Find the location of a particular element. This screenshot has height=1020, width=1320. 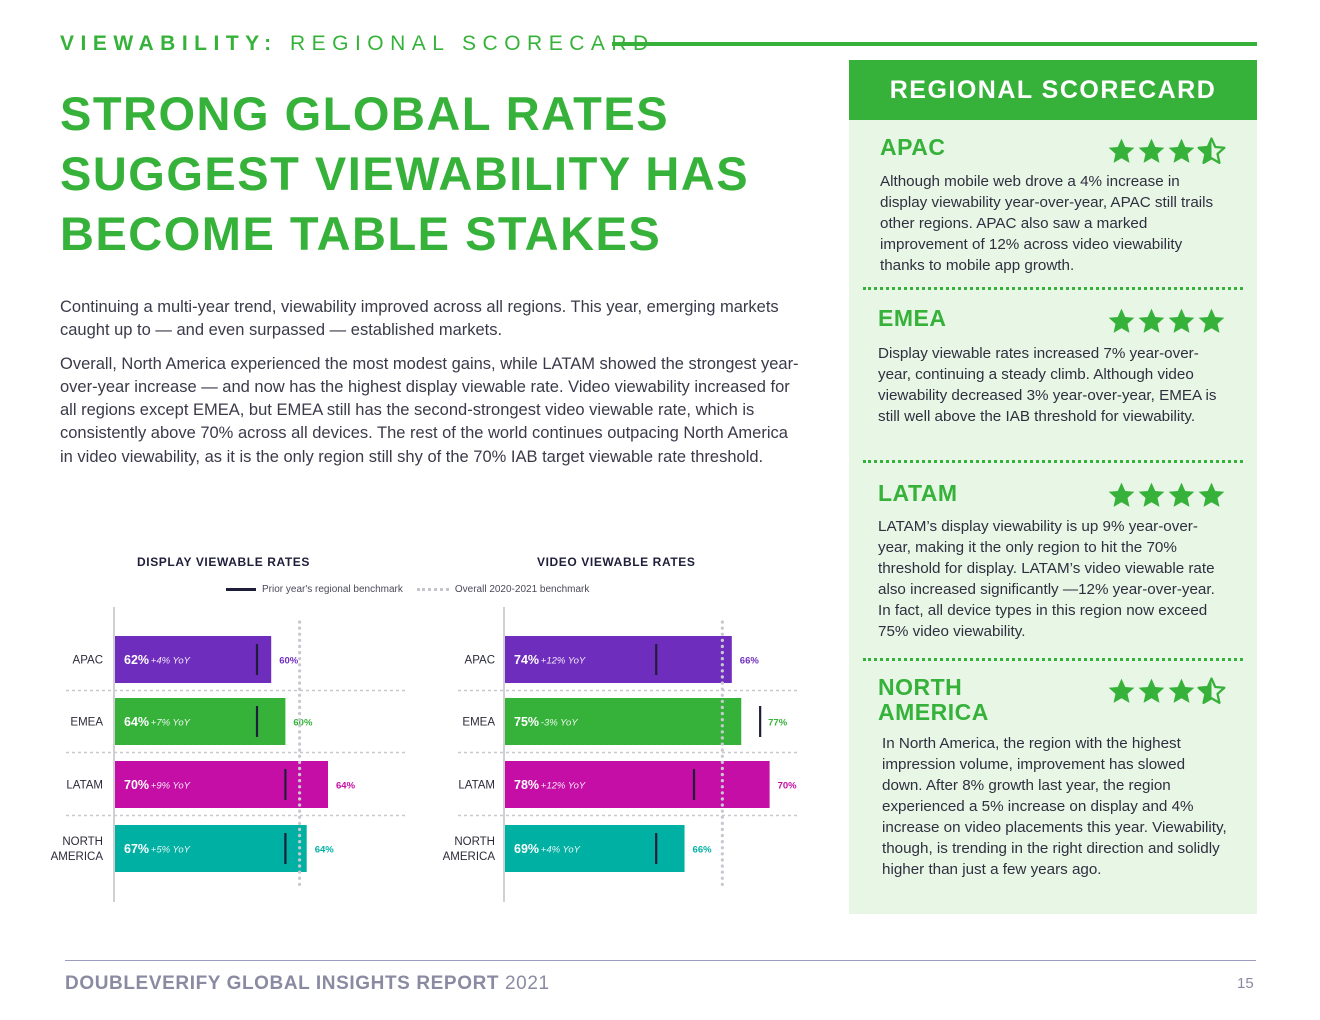

bar-value-label: 64% is located at coordinates (136, 722).